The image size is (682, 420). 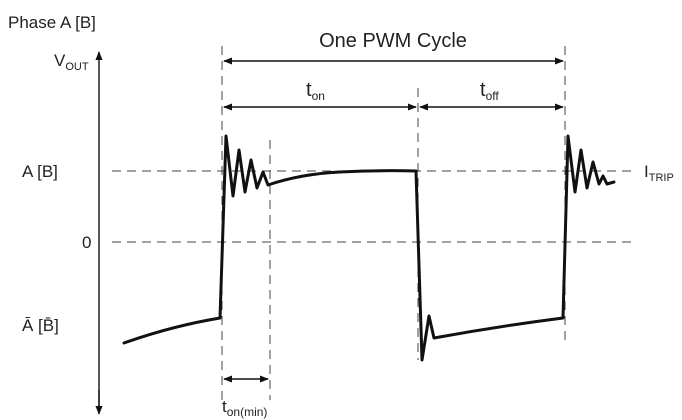 I want to click on i-trip-label: ITRIP, so click(x=659, y=173).